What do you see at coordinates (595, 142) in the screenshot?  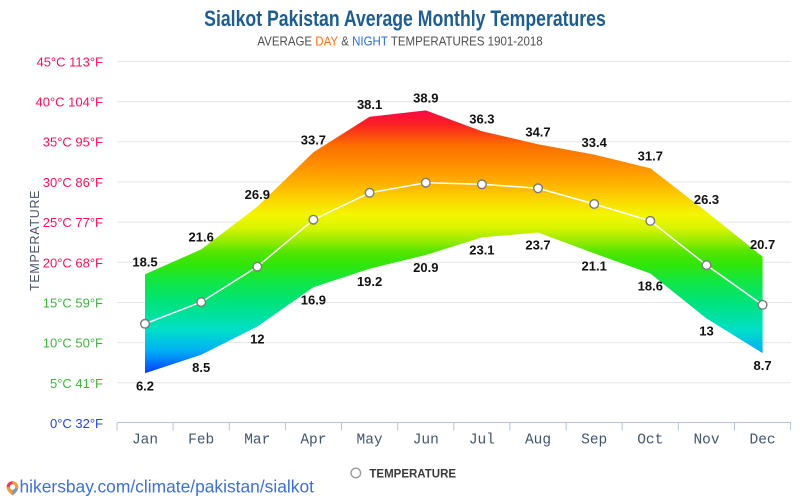 I see `svg-text: 33.4` at bounding box center [595, 142].